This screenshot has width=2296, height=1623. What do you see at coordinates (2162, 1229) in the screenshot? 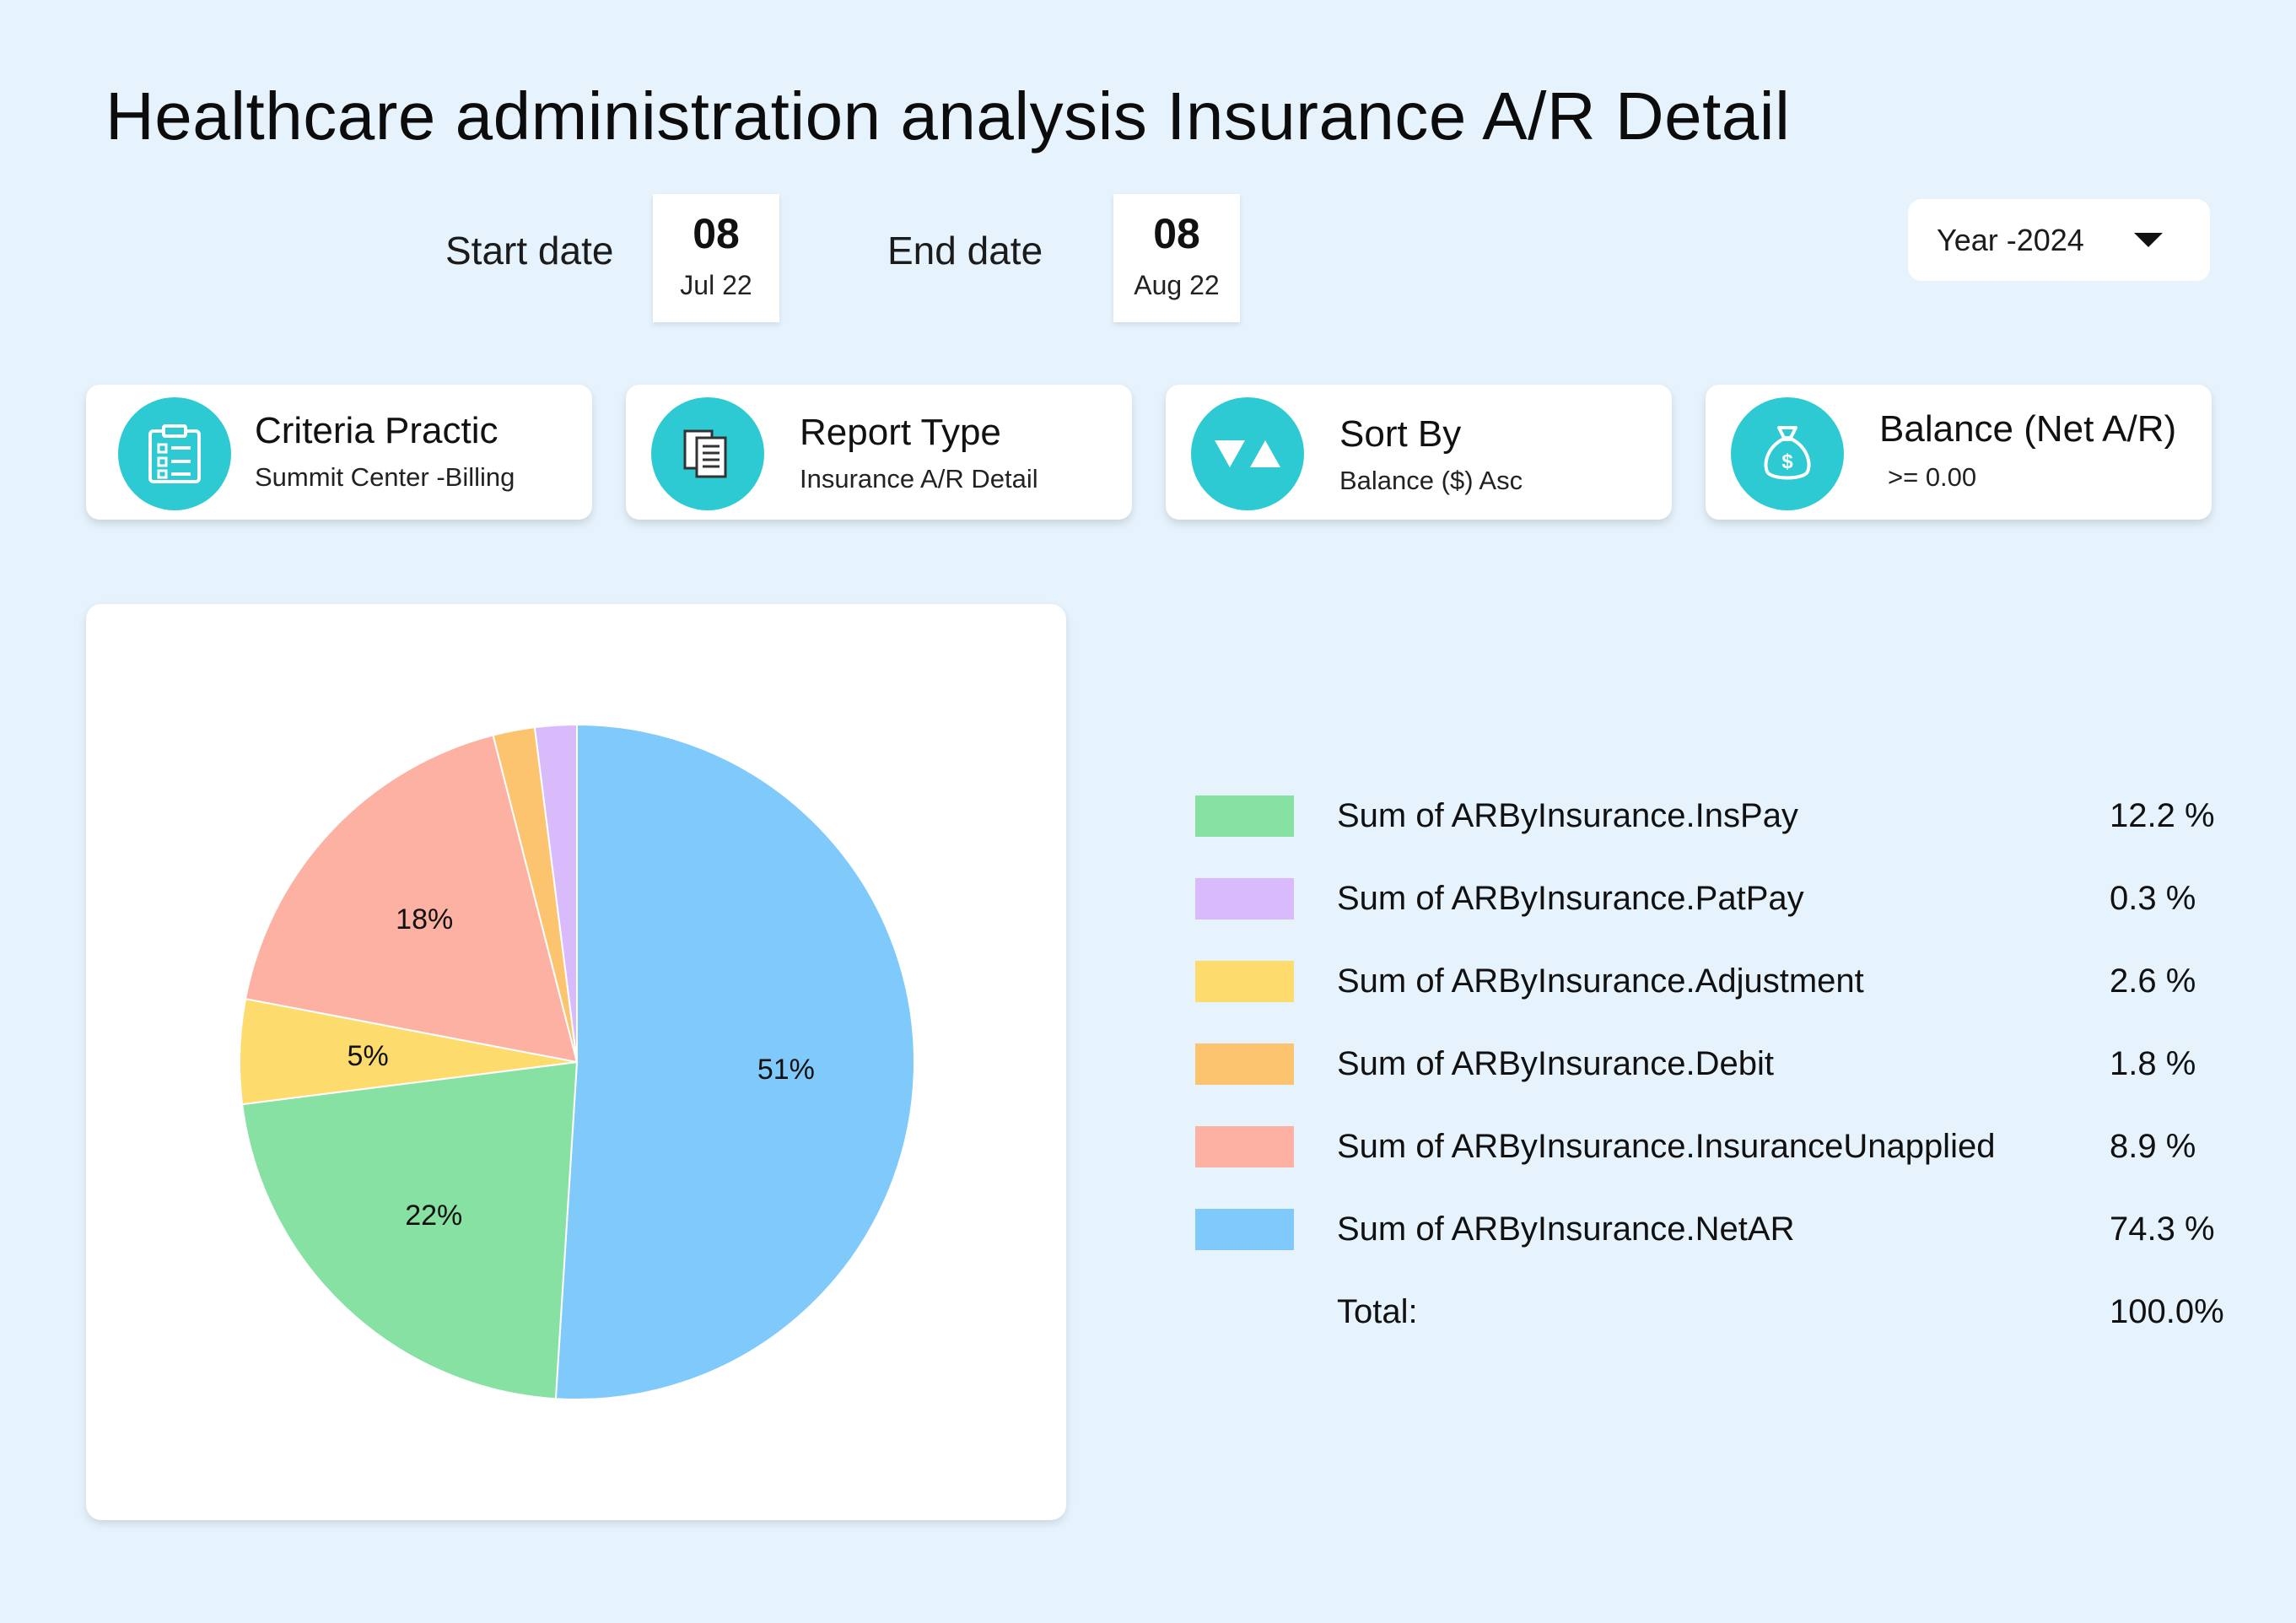
I see `legend-percent: 74.3 %` at bounding box center [2162, 1229].